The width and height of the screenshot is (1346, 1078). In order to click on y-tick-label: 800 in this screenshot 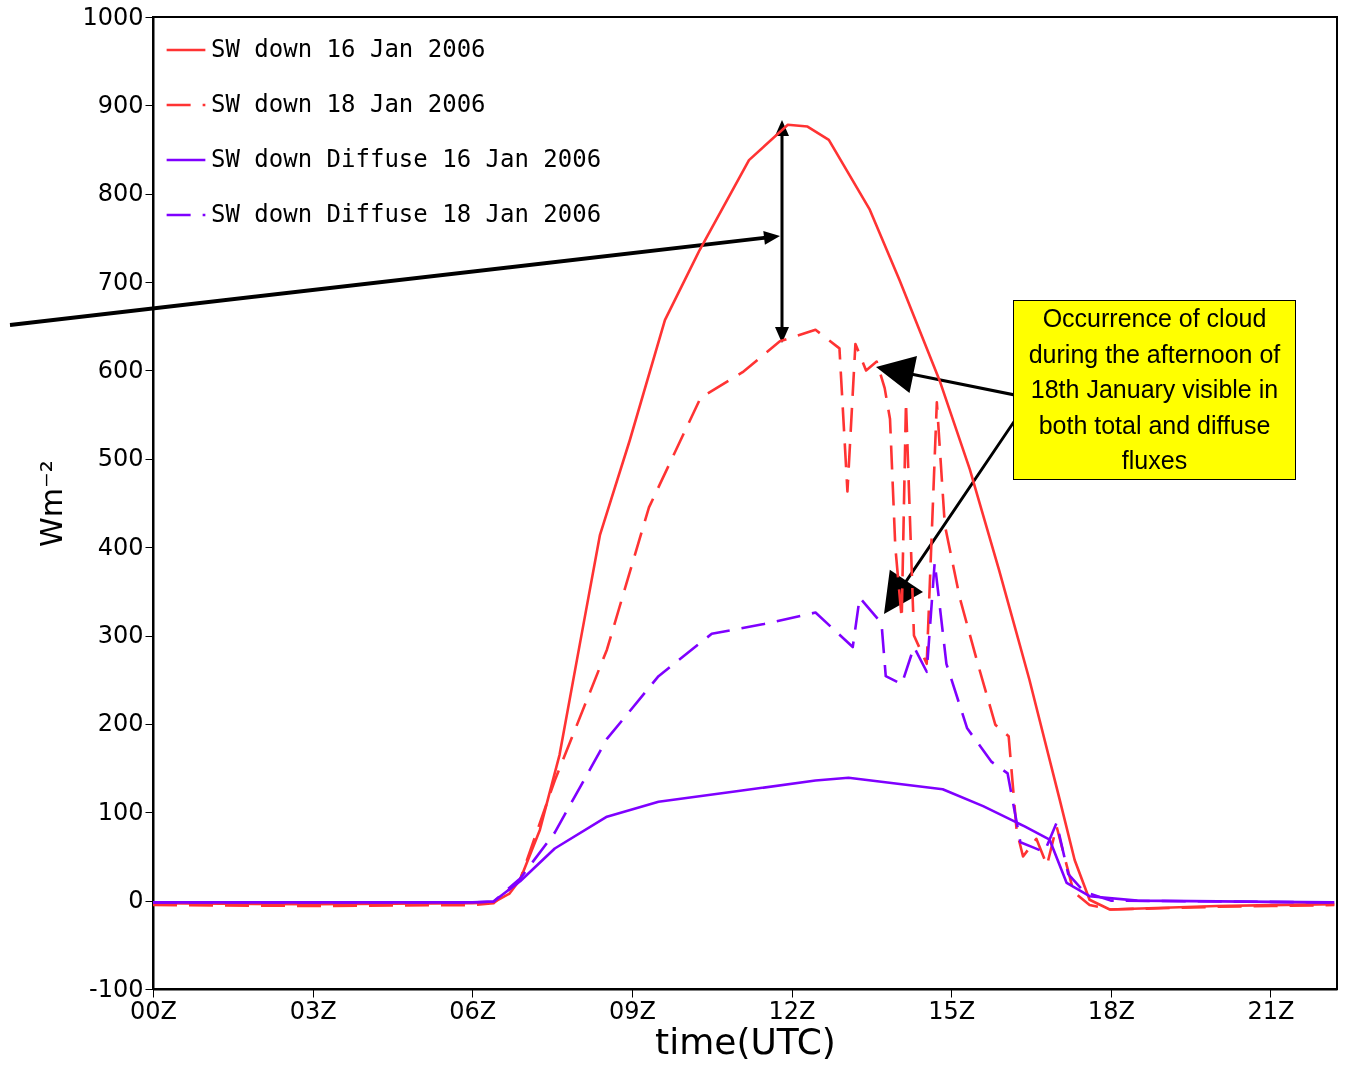, I will do `click(120, 193)`.